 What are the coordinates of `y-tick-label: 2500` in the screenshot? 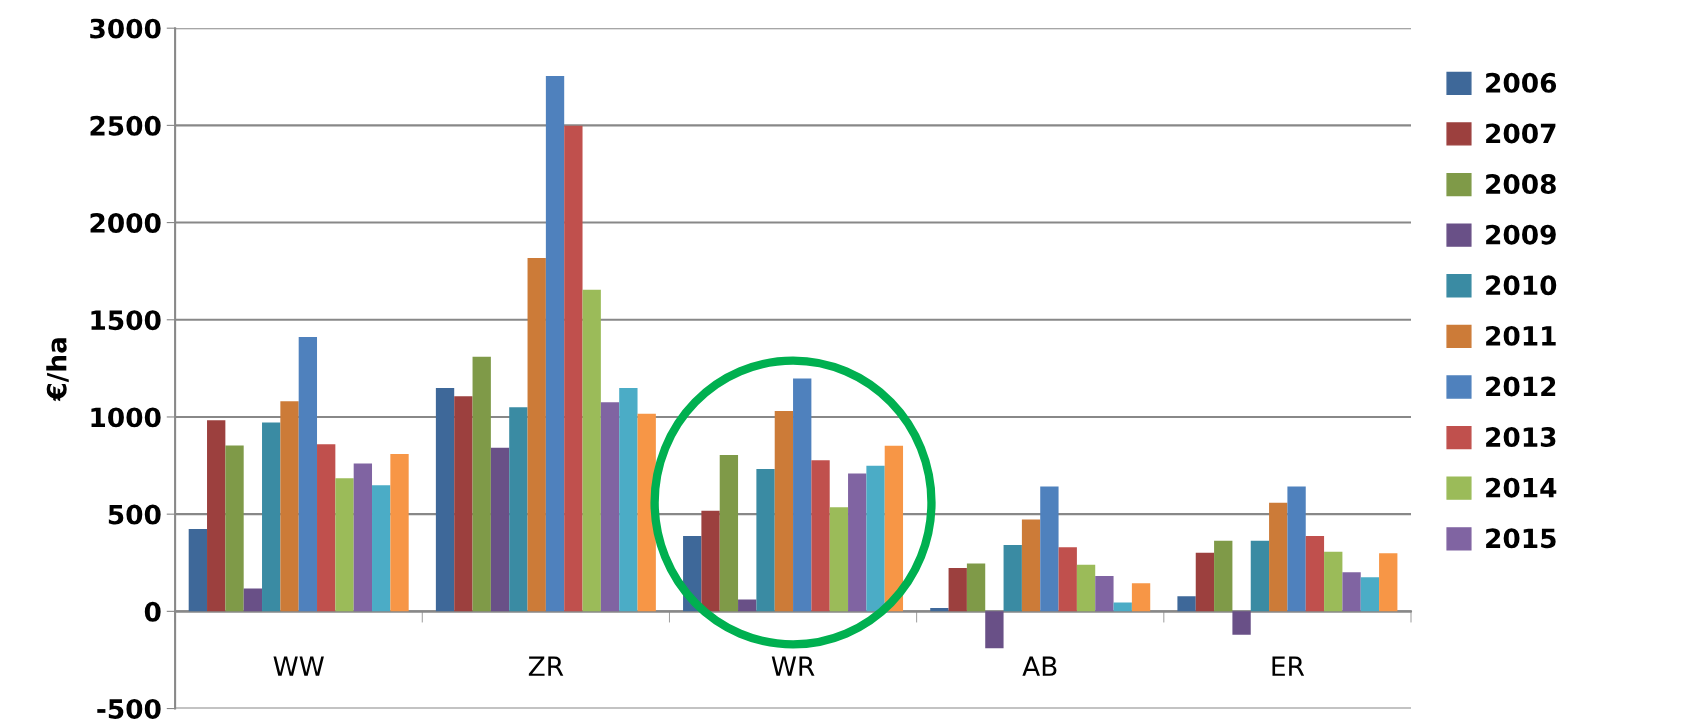 It's located at (125, 125).